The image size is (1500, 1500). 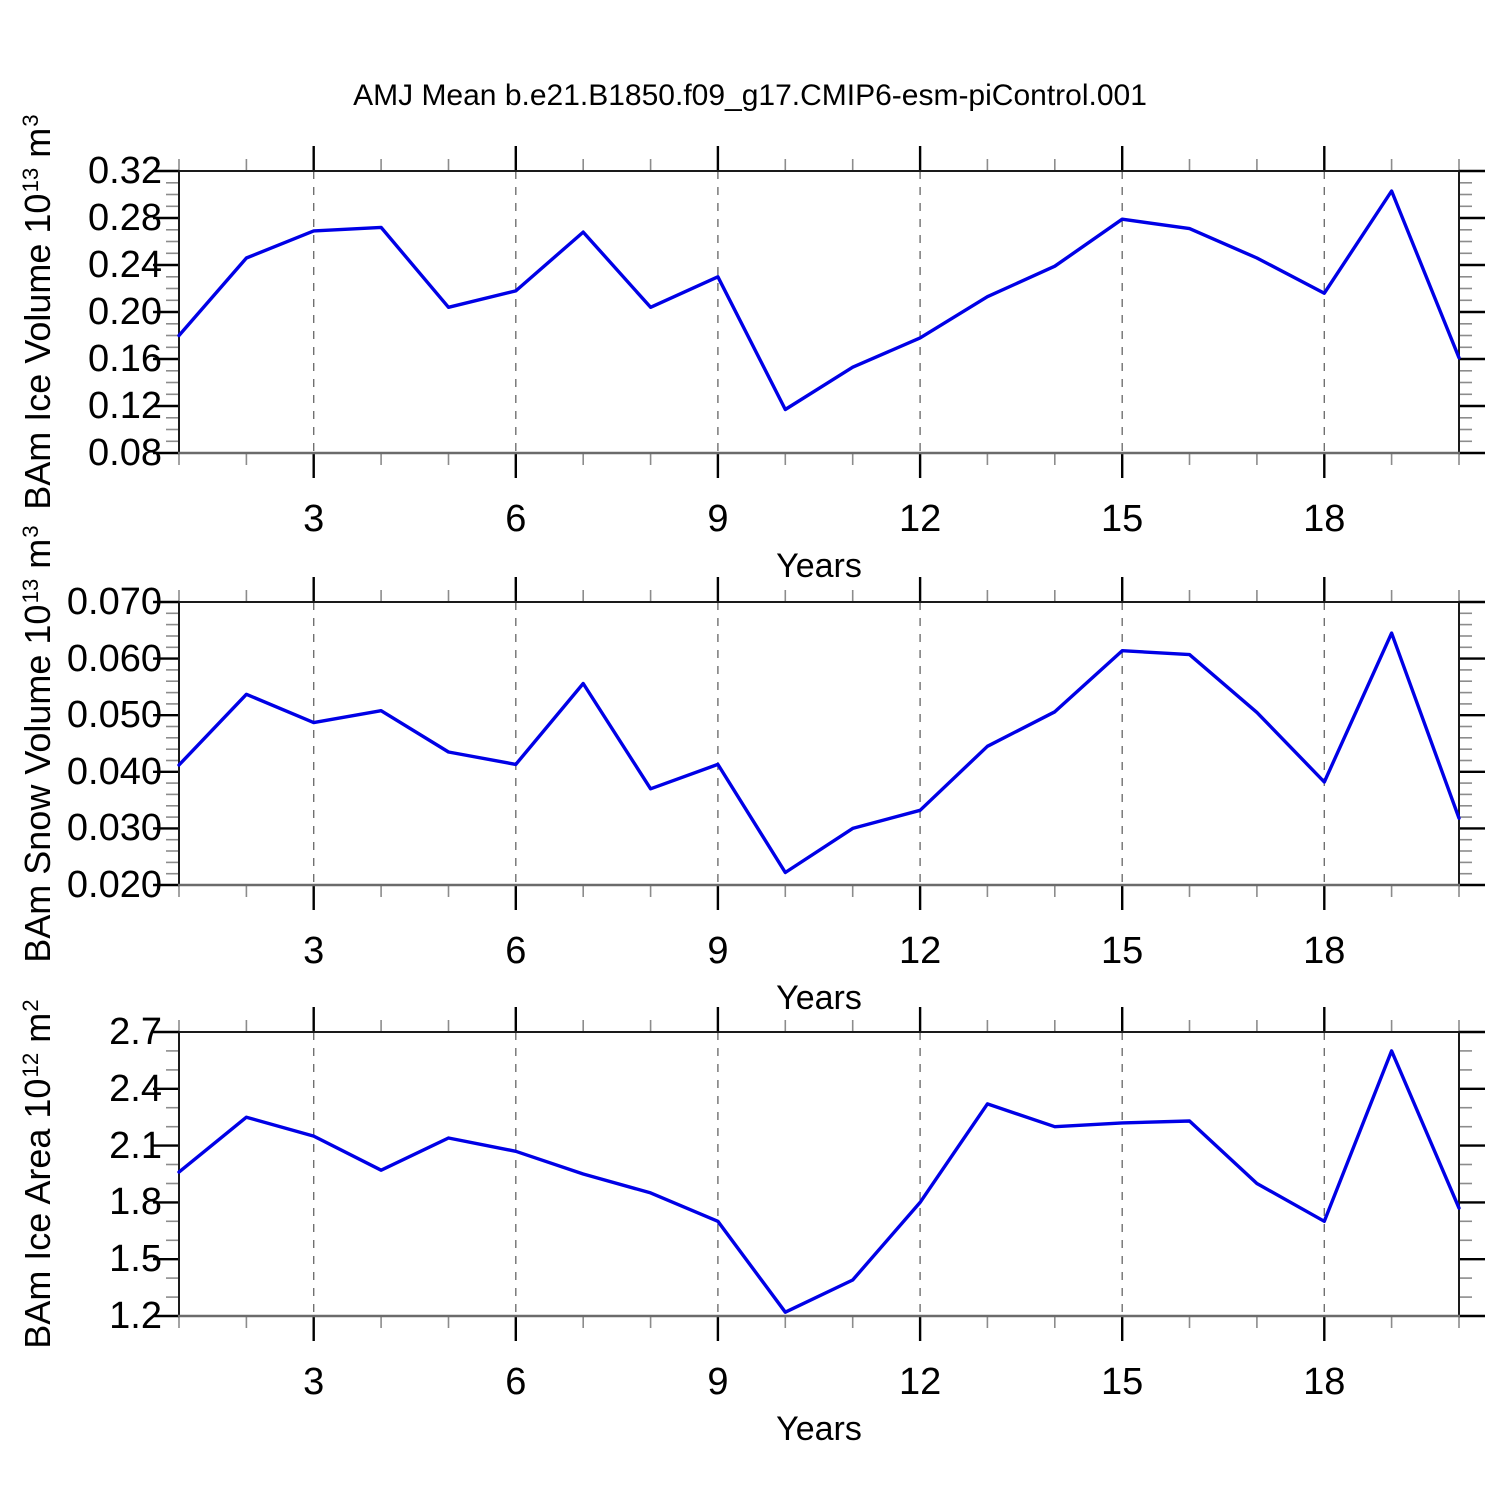 I want to click on y-tick-label: 1.5, so click(x=135, y=1259).